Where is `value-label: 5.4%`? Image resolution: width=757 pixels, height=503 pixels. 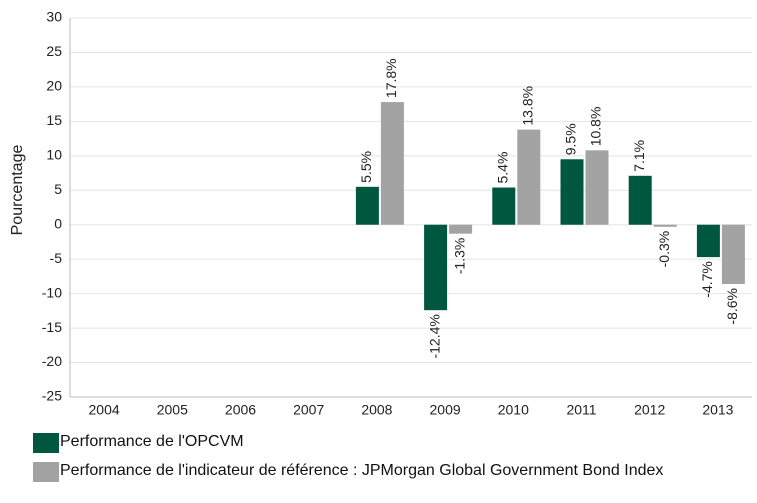
value-label: 5.4% is located at coordinates (503, 168).